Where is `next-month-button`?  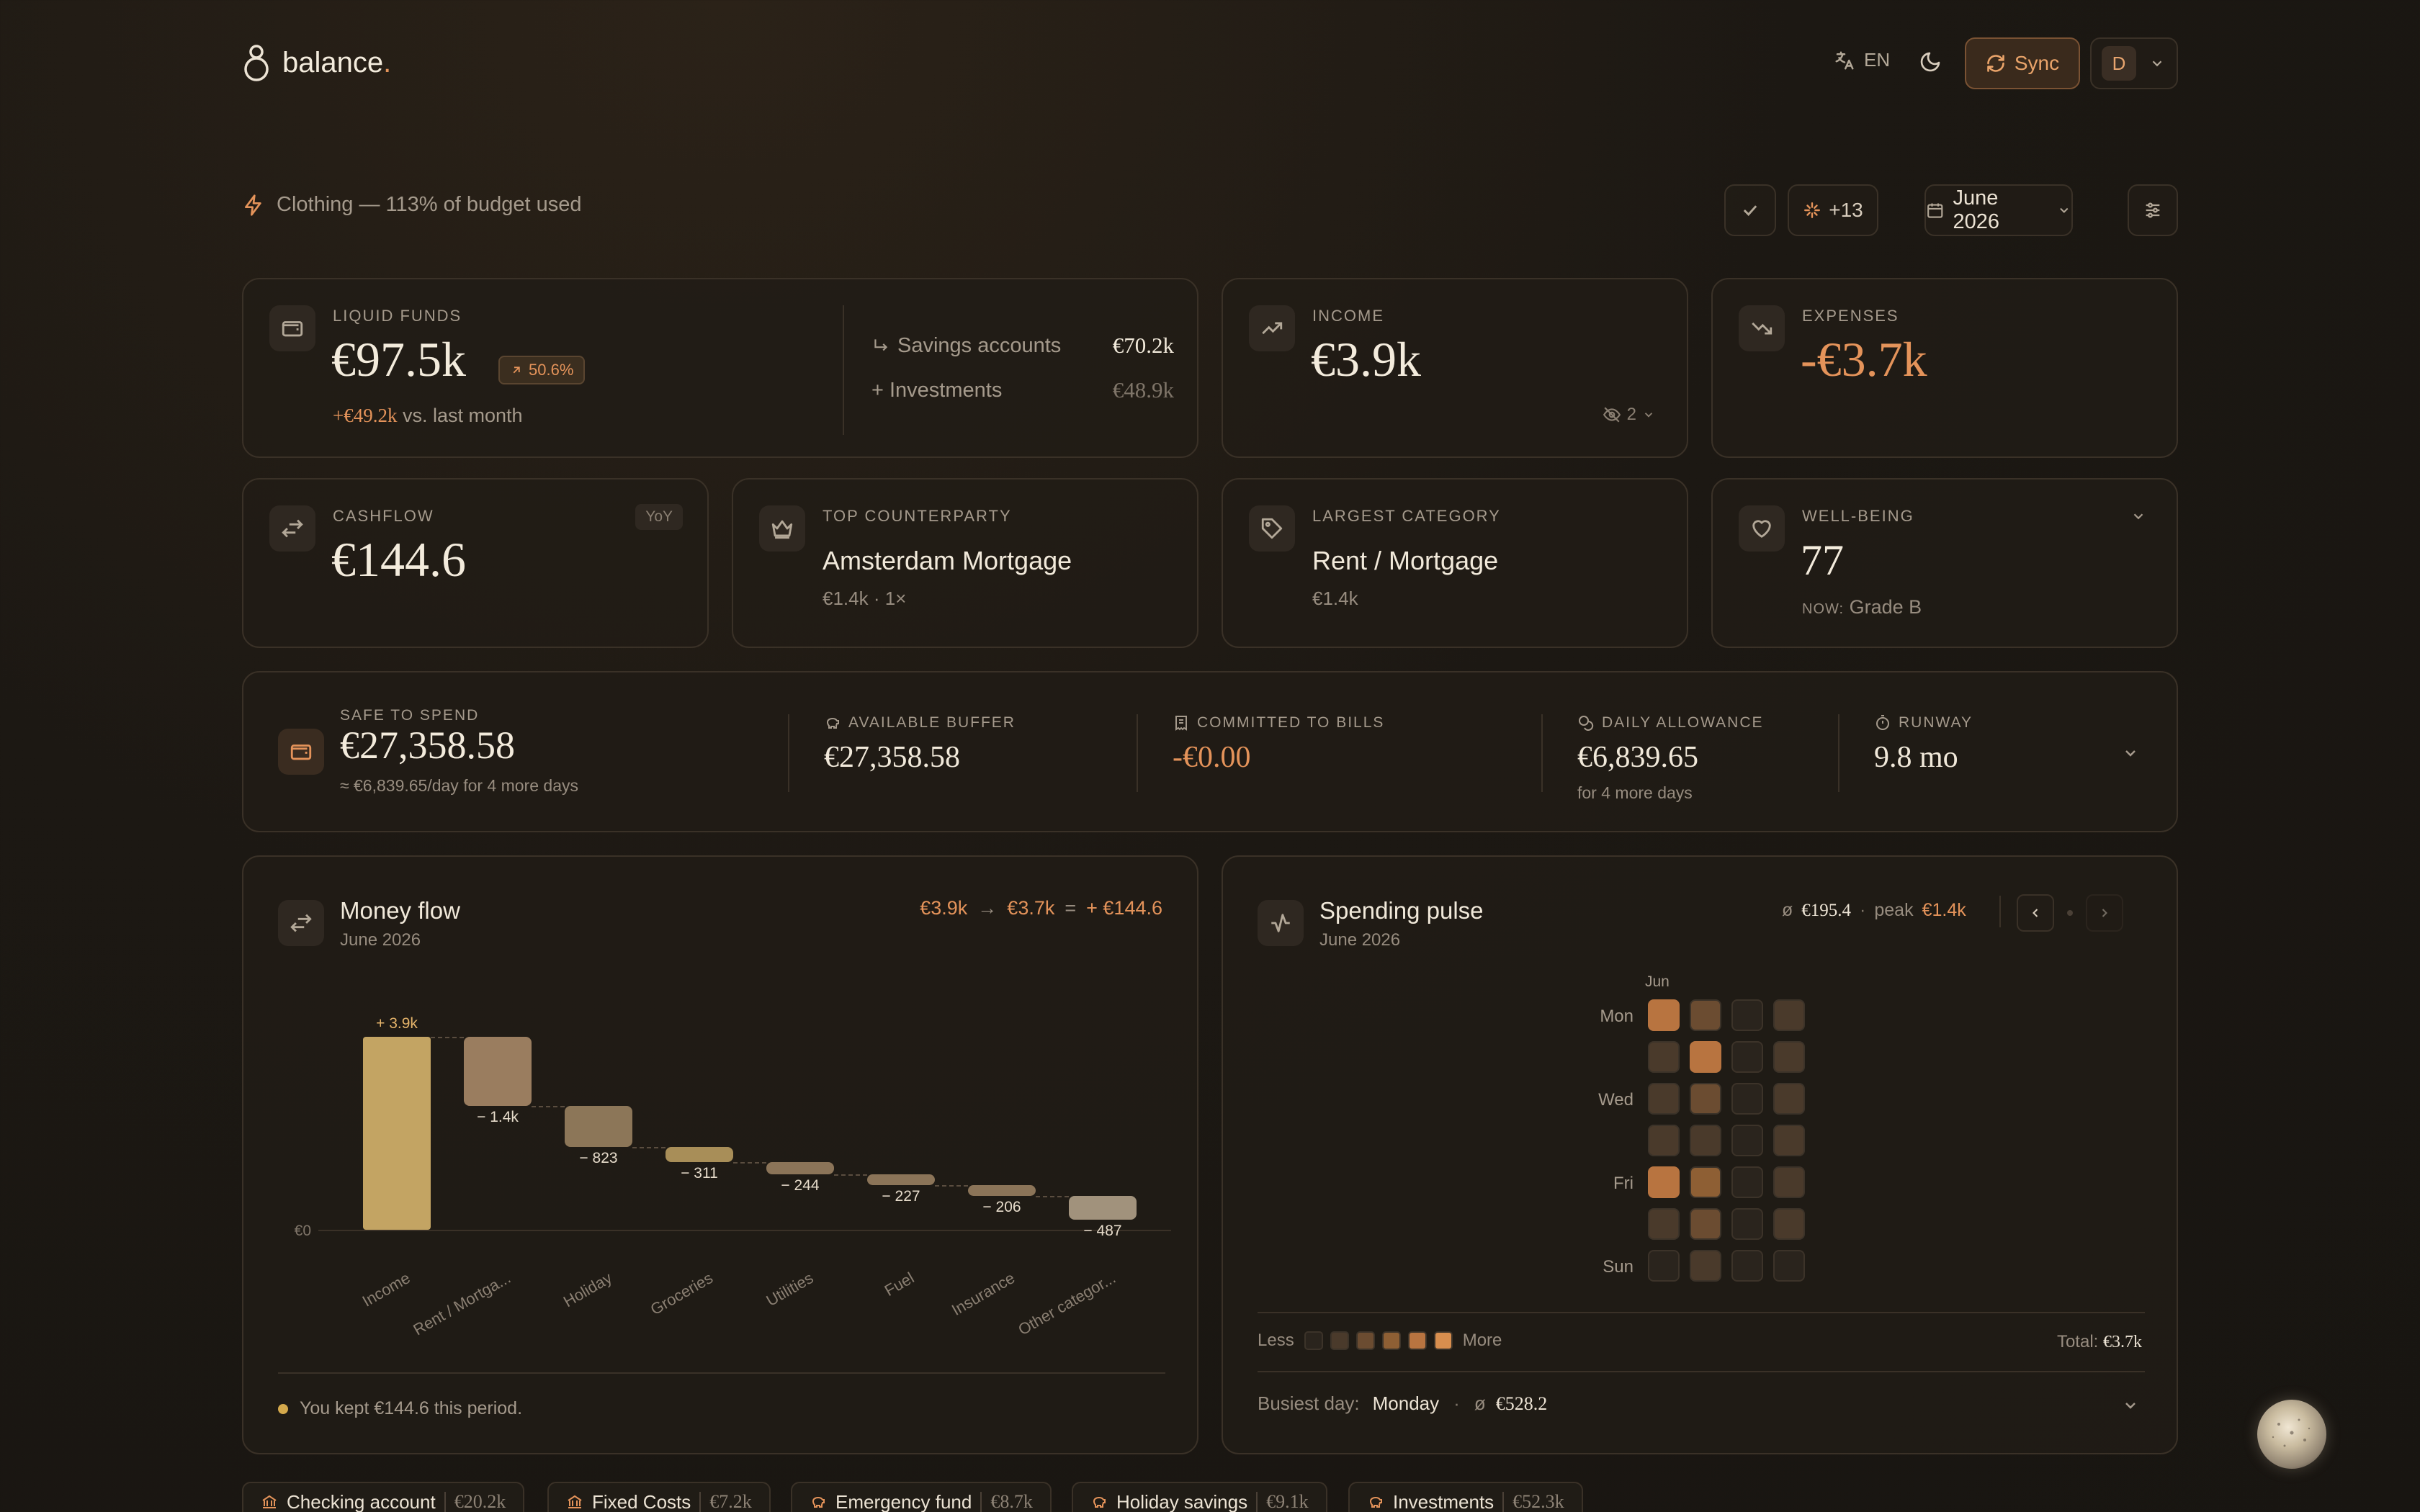
next-month-button is located at coordinates (2104, 913).